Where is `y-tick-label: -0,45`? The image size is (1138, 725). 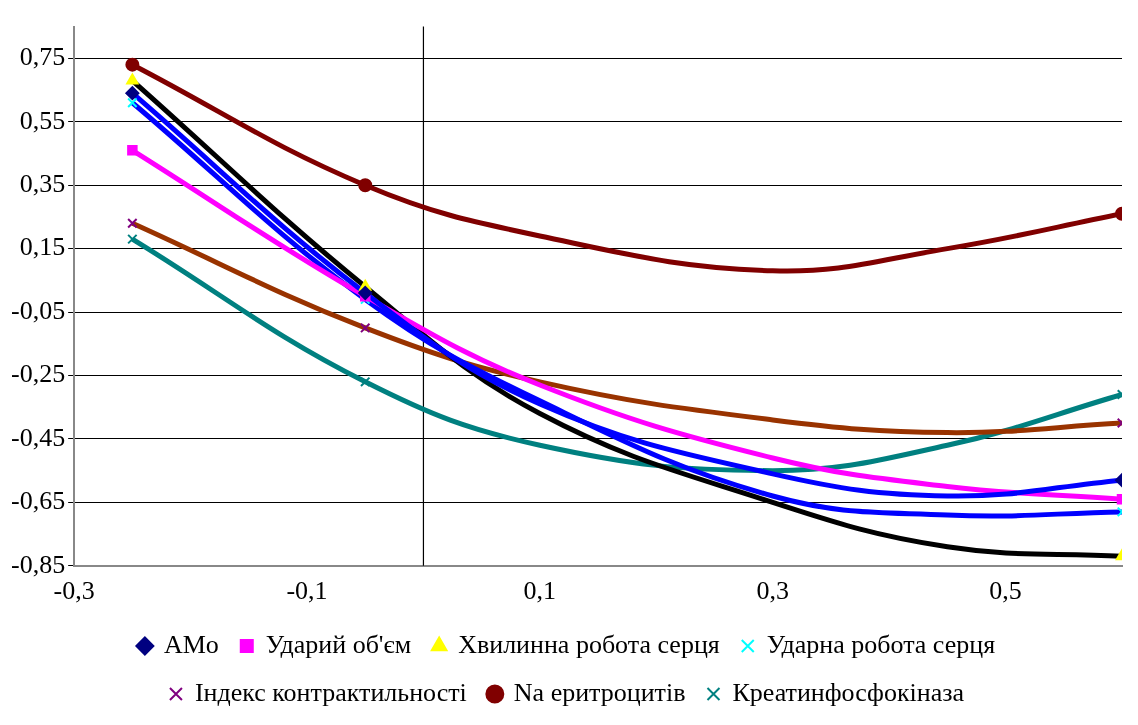
y-tick-label: -0,45 is located at coordinates (38, 437).